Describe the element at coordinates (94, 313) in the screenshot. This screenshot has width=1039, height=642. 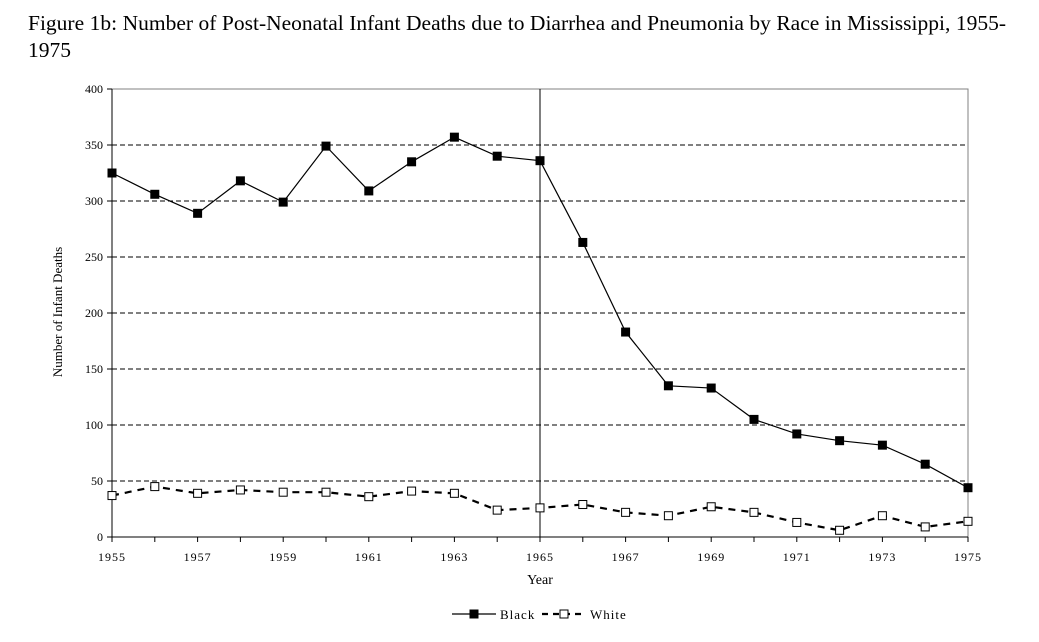
I see `y-tick-label-200: 200` at that location.